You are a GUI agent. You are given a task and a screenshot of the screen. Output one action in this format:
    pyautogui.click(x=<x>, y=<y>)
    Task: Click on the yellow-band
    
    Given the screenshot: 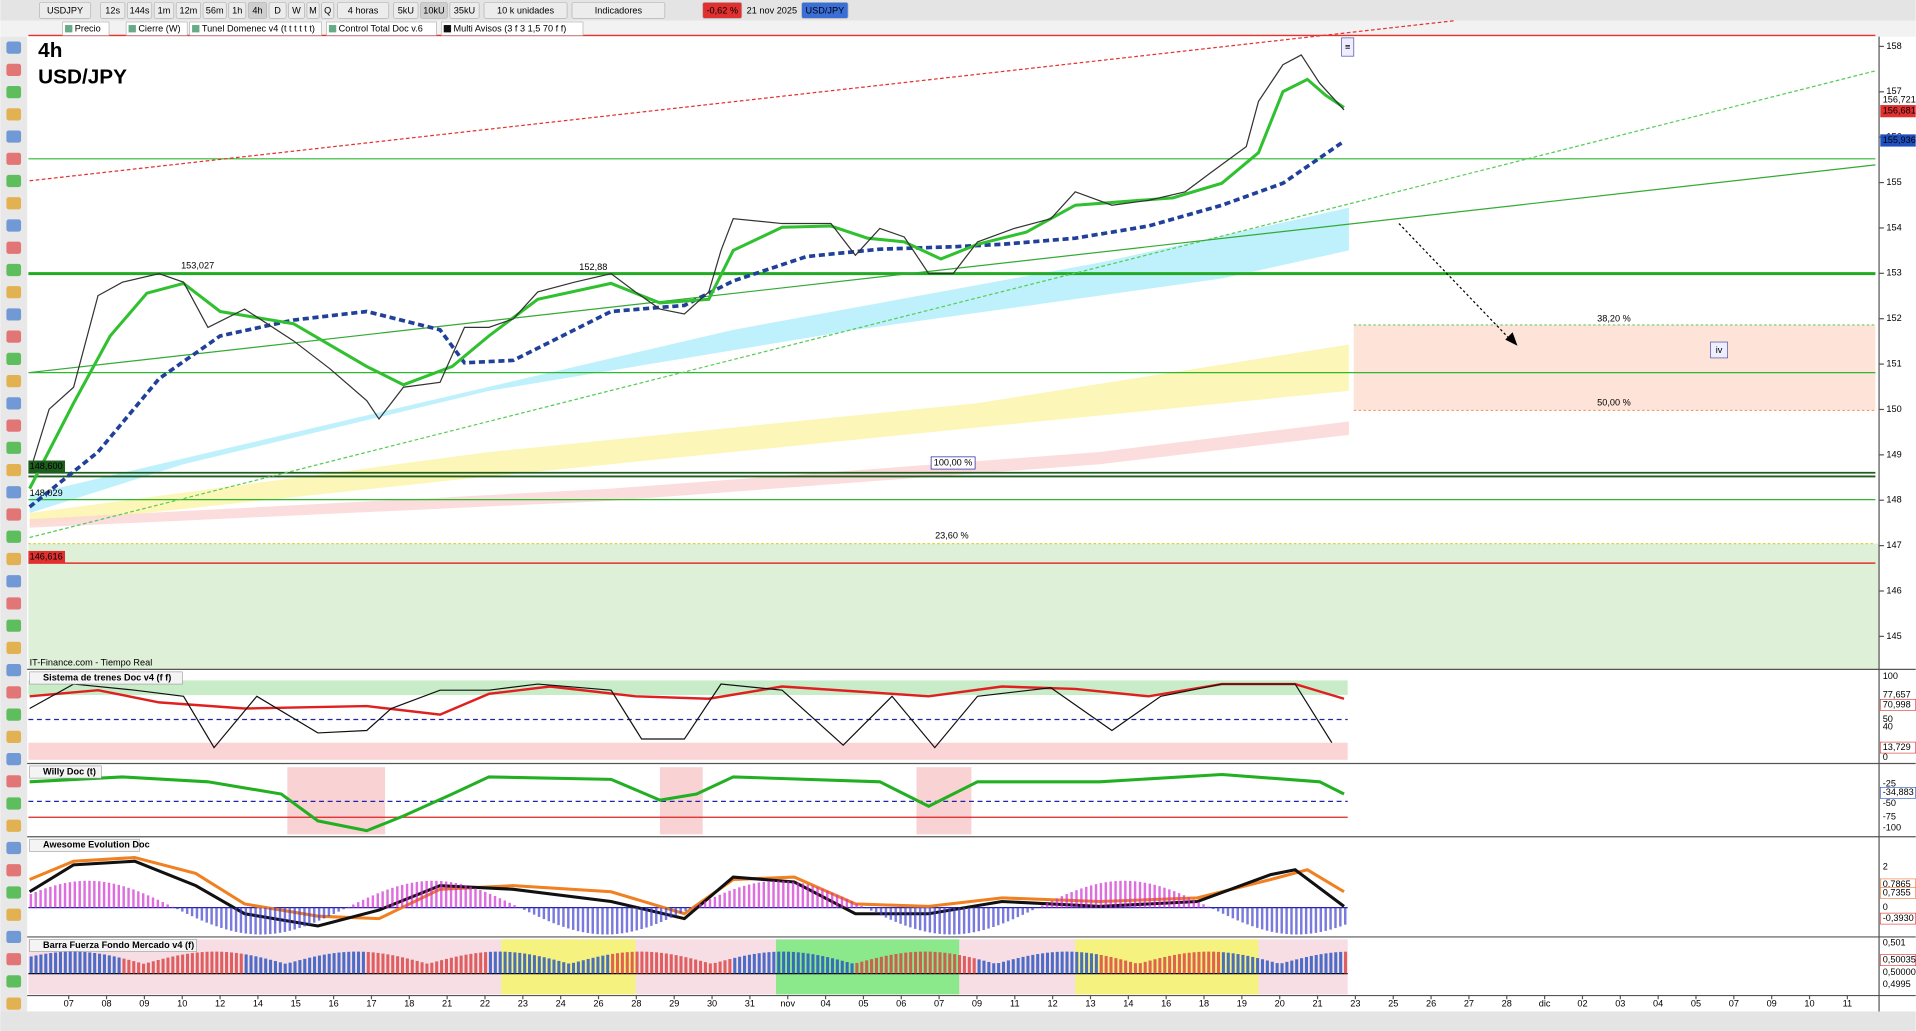 What is the action you would take?
    pyautogui.click(x=689, y=435)
    